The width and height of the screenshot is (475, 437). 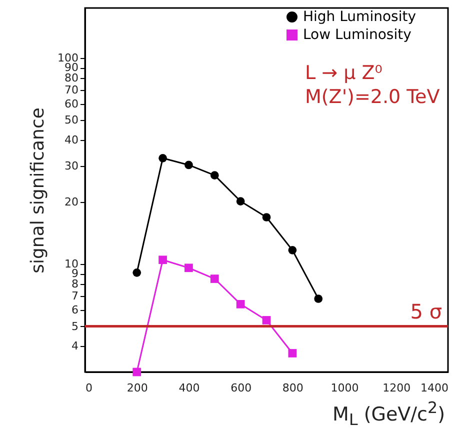 What do you see at coordinates (71, 202) in the screenshot?
I see `y-tick-label: 20` at bounding box center [71, 202].